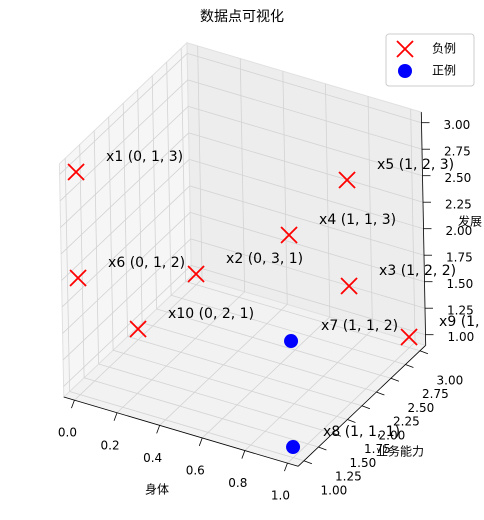  I want to click on x-axis-line, so click(181, 431).